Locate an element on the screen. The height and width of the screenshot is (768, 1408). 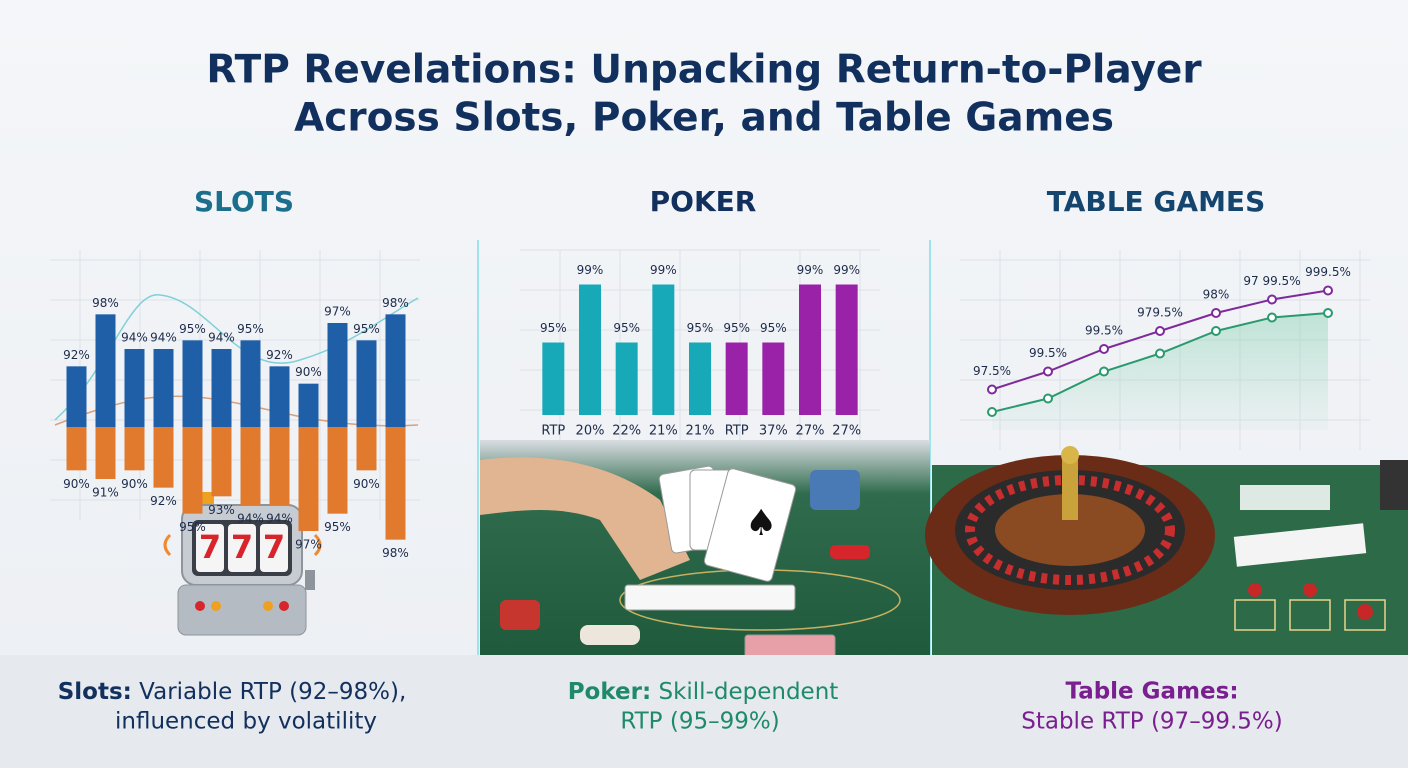
caption: RTP (95–99%) is located at coordinates (699, 722).